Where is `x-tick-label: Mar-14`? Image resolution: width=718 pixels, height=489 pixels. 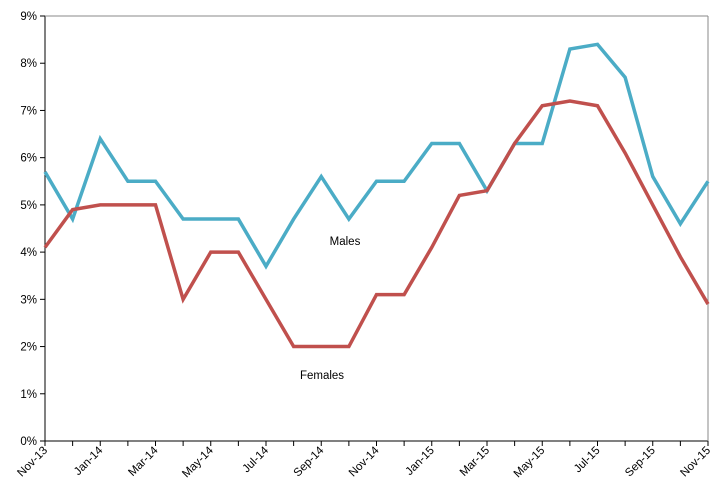
x-tick-label: Mar-14 is located at coordinates (143, 461).